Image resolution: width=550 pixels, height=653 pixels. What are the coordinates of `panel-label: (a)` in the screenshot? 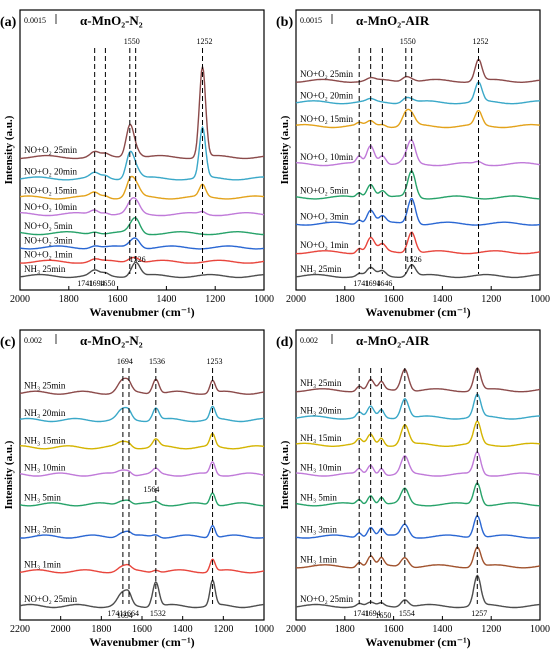 It's located at (8, 22).